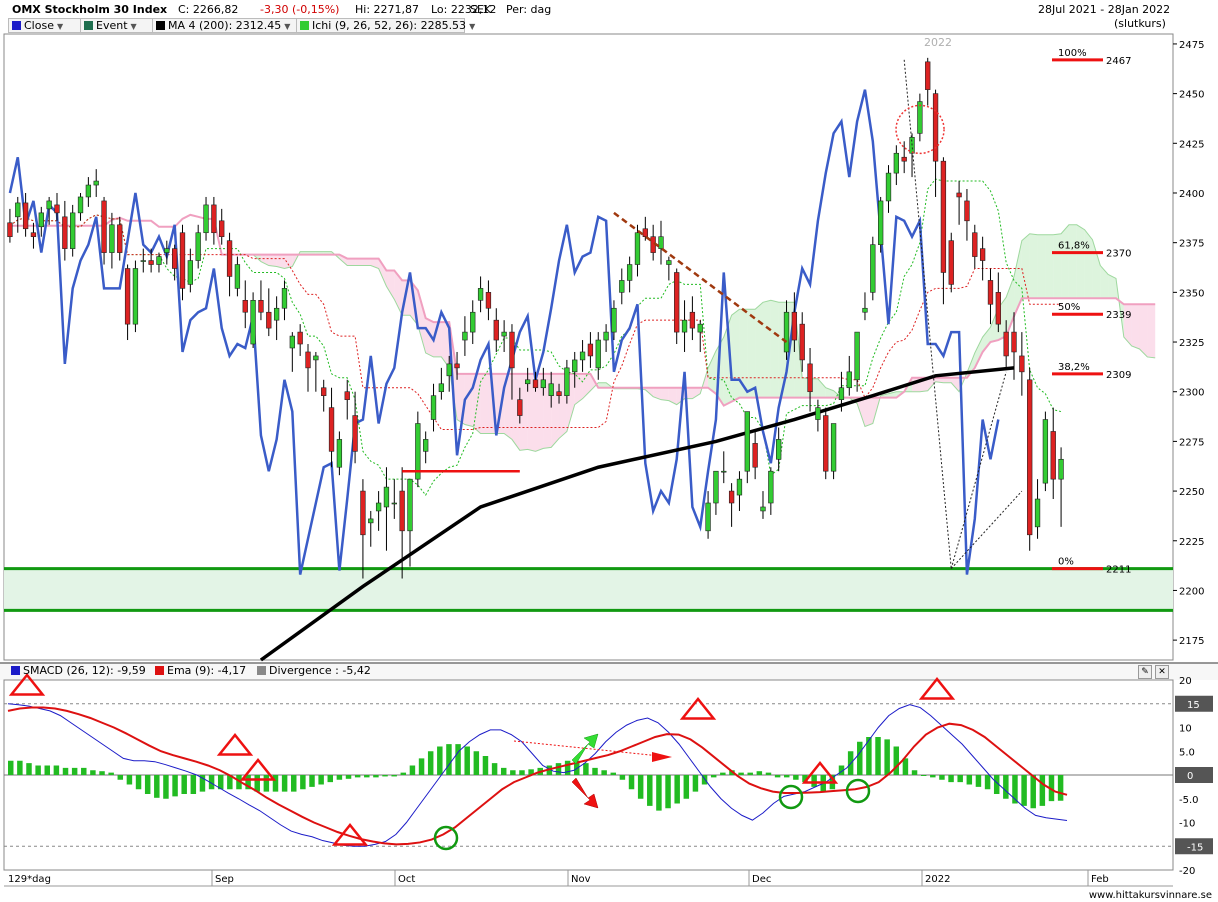 The height and width of the screenshot is (902, 1218). Describe the element at coordinates (761, 879) in the screenshot. I see `month-label: Dec` at that location.